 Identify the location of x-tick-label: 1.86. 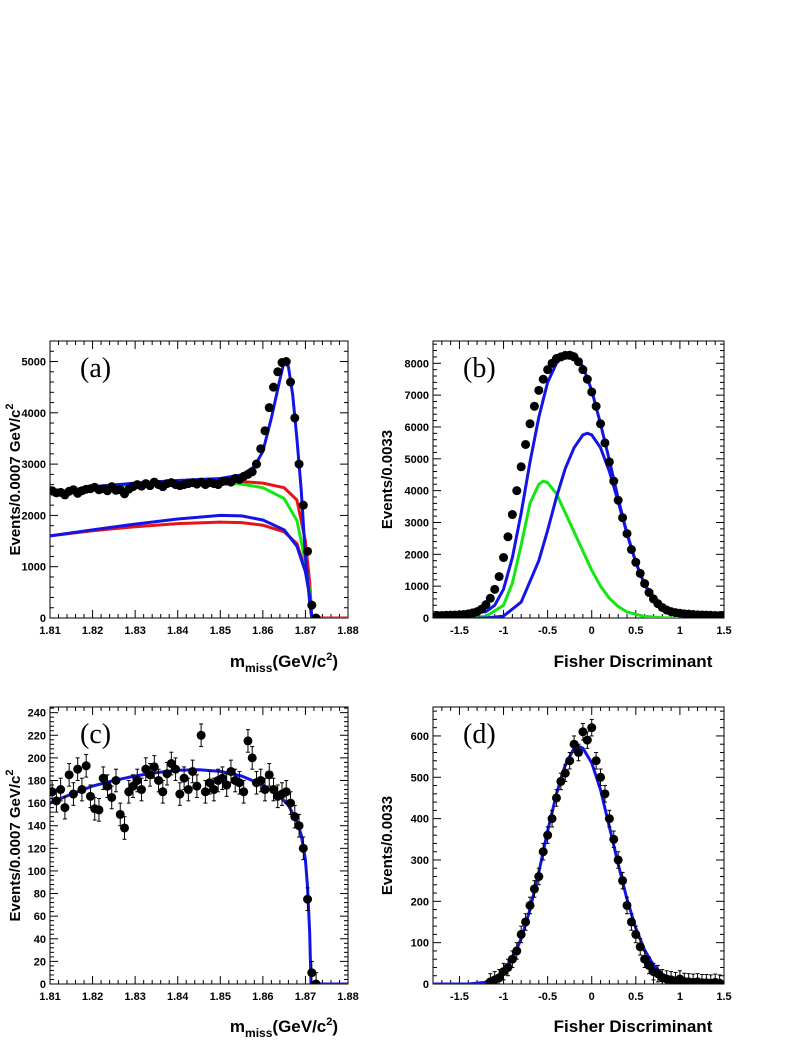
(262, 631).